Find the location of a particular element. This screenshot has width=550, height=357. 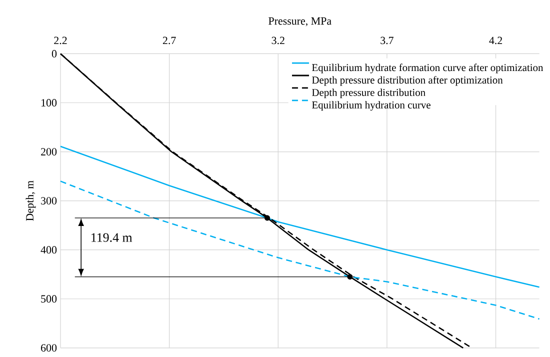

legend-label: Equilibrium hydration curve is located at coordinates (371, 106).